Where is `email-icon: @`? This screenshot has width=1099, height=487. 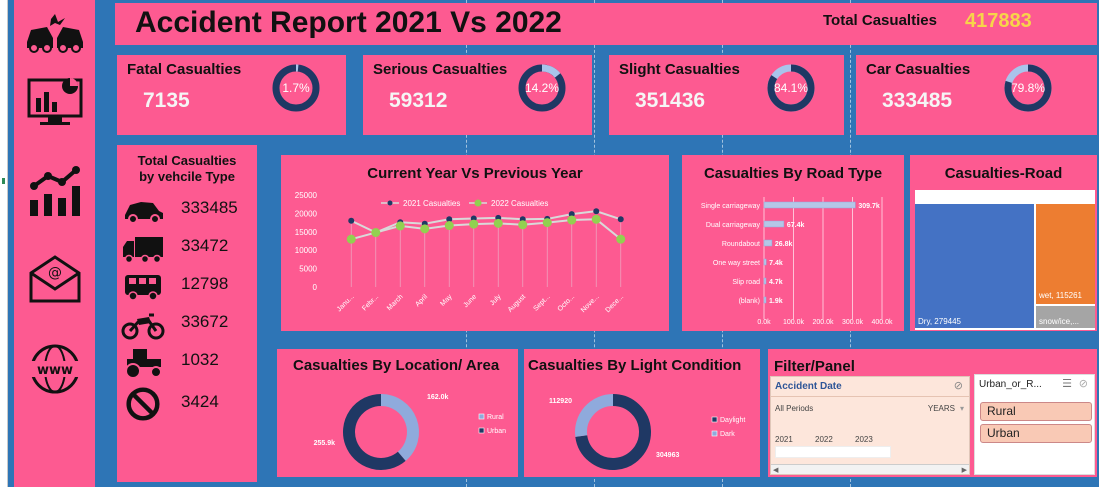
email-icon: @ is located at coordinates (55, 279).